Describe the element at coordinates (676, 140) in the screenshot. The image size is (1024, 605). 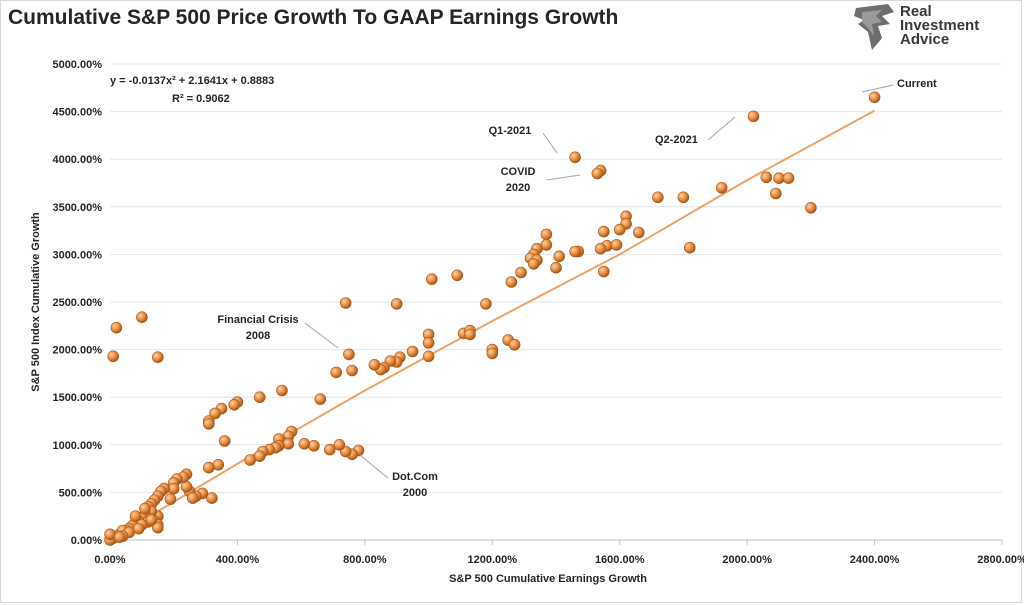
I see `annotation-label: Q2-2021` at that location.